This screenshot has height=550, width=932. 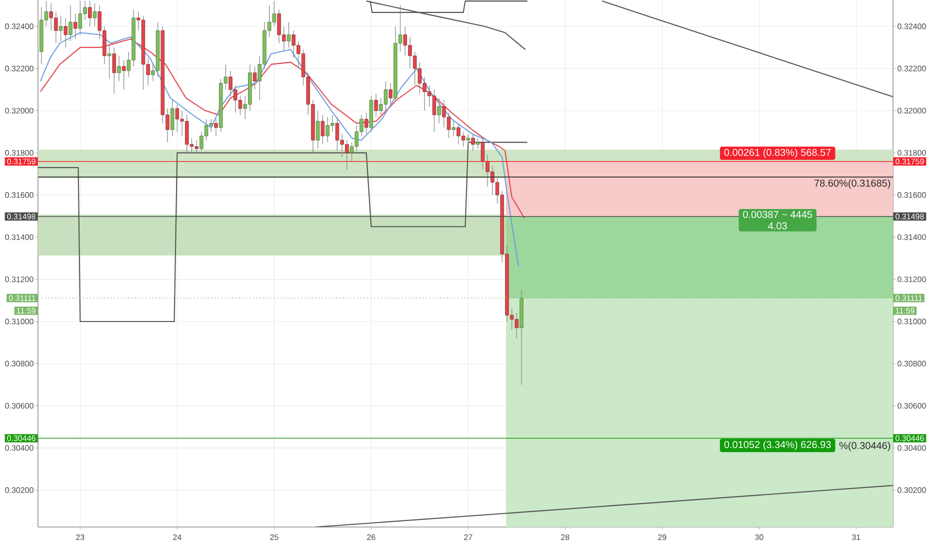 I want to click on annotation: 0.00261 (0.83%) 568.57, so click(x=777, y=153).